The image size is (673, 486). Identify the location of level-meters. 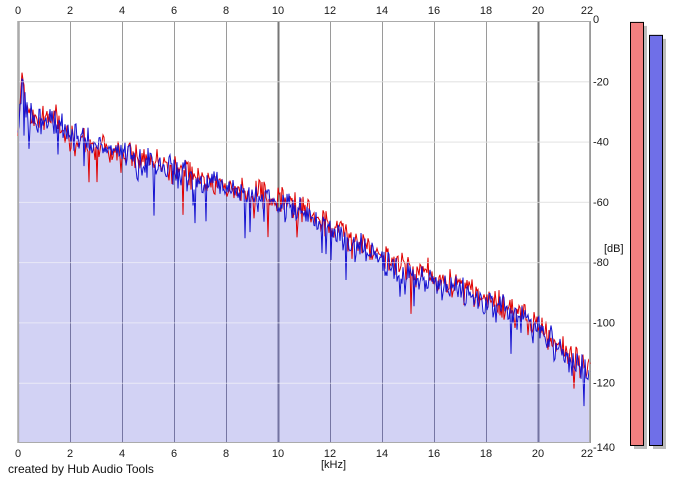
(648, 235).